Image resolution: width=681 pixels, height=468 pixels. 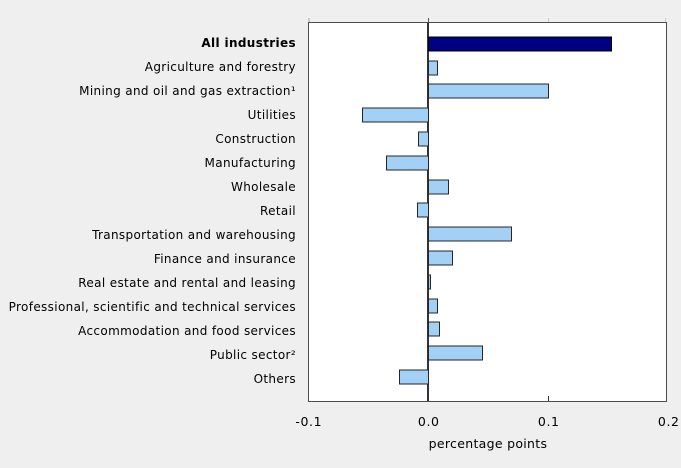 What do you see at coordinates (148, 139) in the screenshot?
I see `category-label-row: Construction` at bounding box center [148, 139].